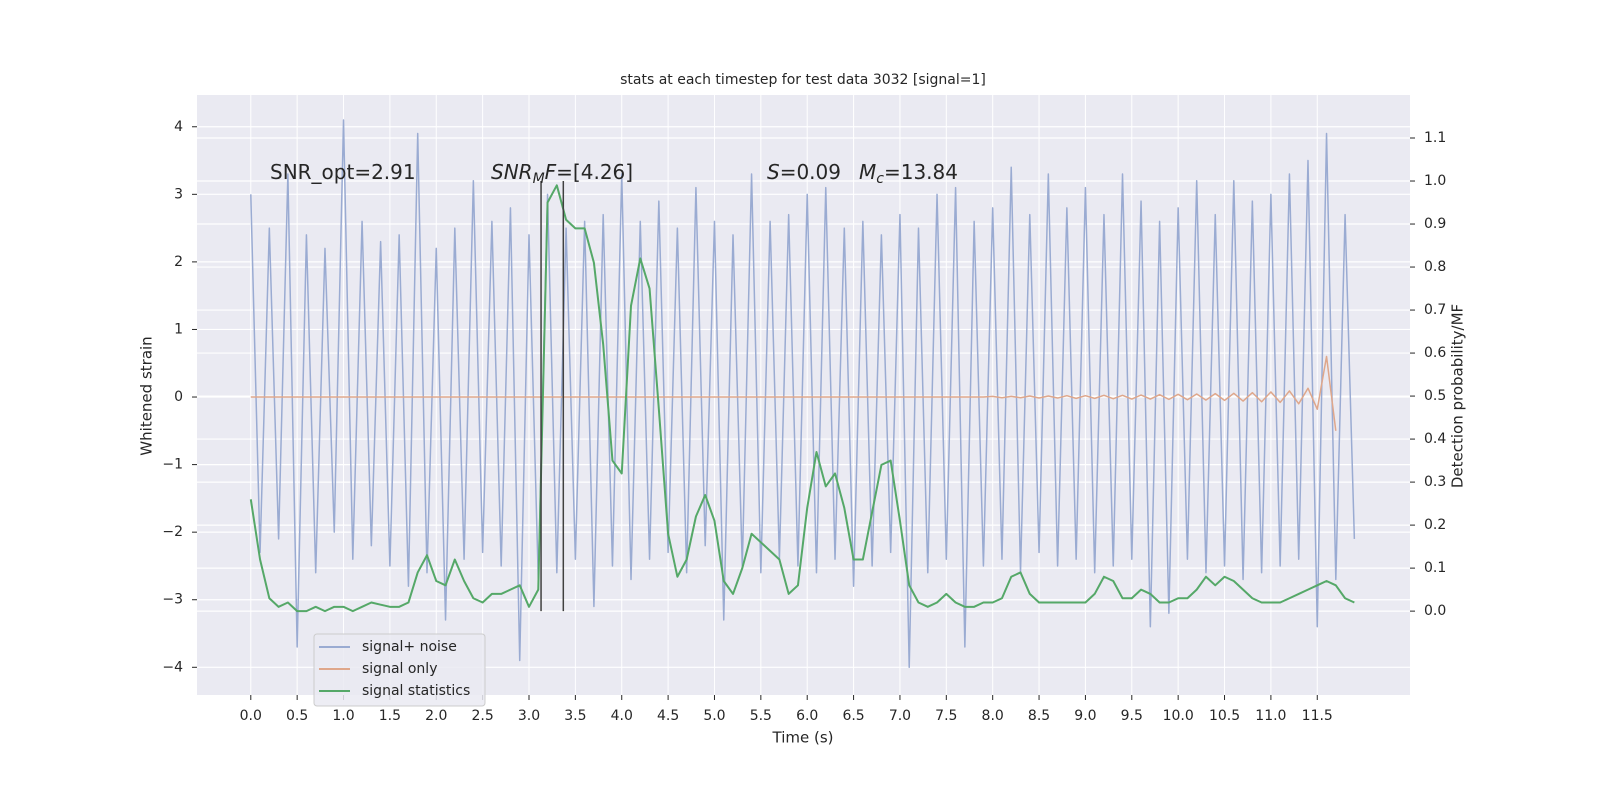  Describe the element at coordinates (409, 647) in the screenshot. I see `legend-label: signal+ noise` at that location.